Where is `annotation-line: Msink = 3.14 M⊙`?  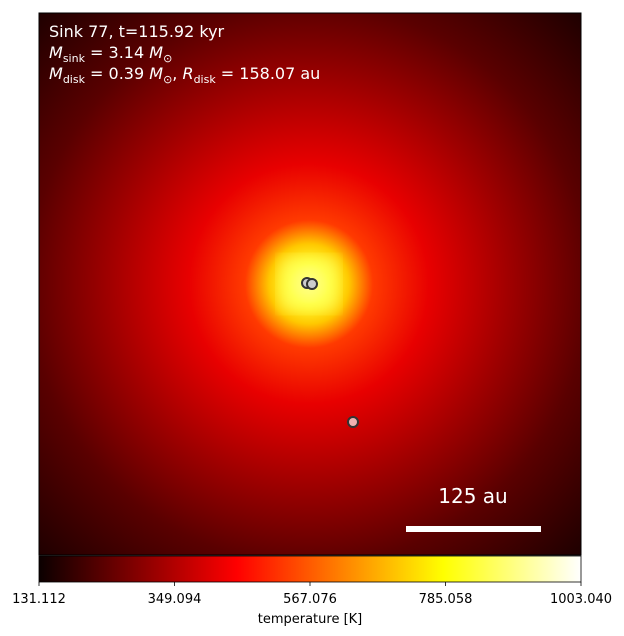
annotation-line: Msink = 3.14 M⊙ is located at coordinates (110, 54).